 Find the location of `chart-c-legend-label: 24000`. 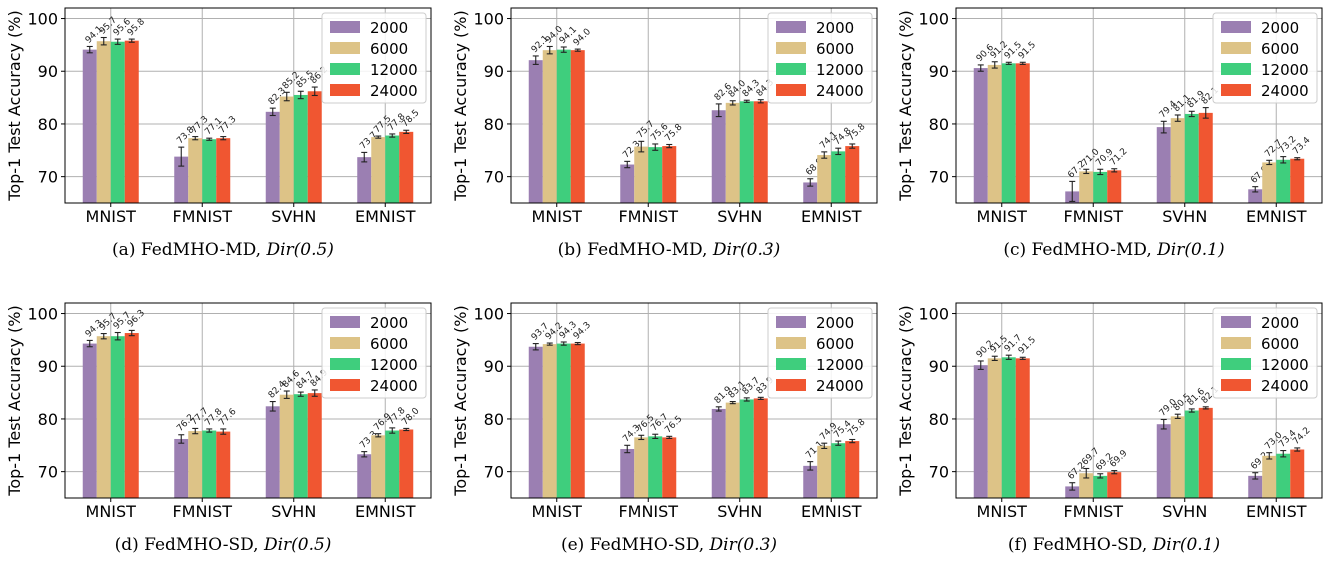

chart-c-legend-label: 24000 is located at coordinates (1285, 91).